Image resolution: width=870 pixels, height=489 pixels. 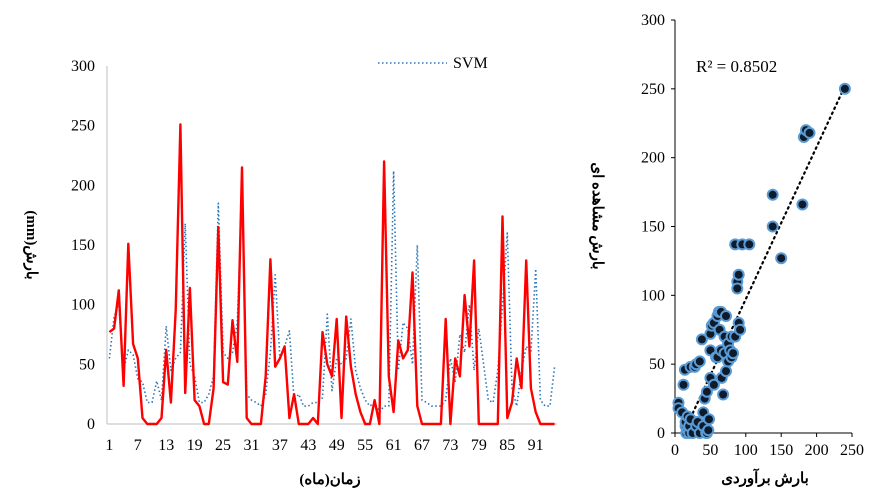 What do you see at coordinates (767, 446) in the screenshot?
I see `scatter-x-ticks: 0 50 100 150 200 250` at bounding box center [767, 446].